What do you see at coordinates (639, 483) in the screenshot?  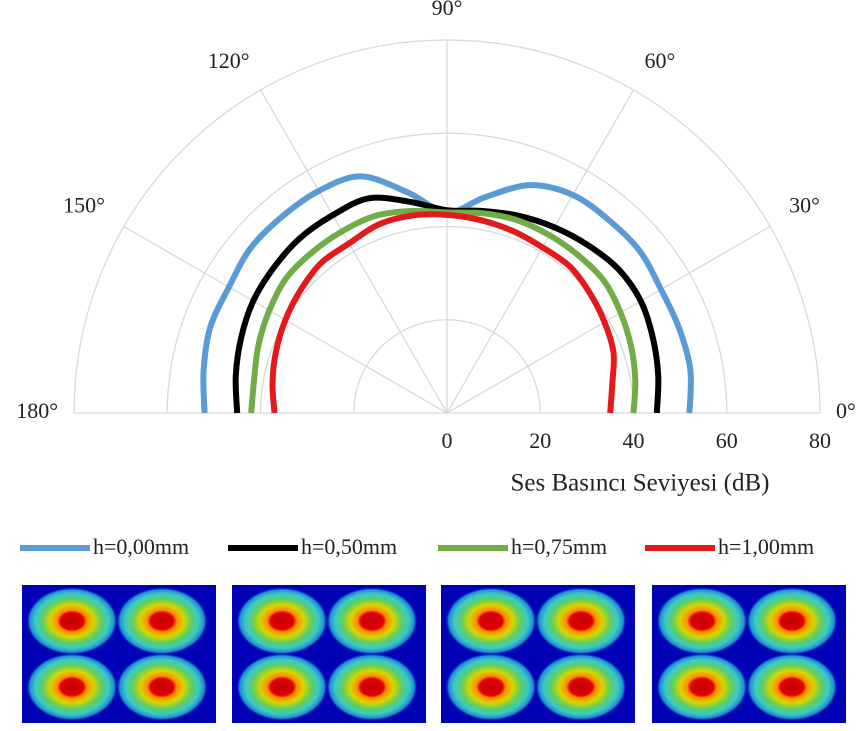 I see `axis-title: Ses Basıncı Seviyesi (dB)` at bounding box center [639, 483].